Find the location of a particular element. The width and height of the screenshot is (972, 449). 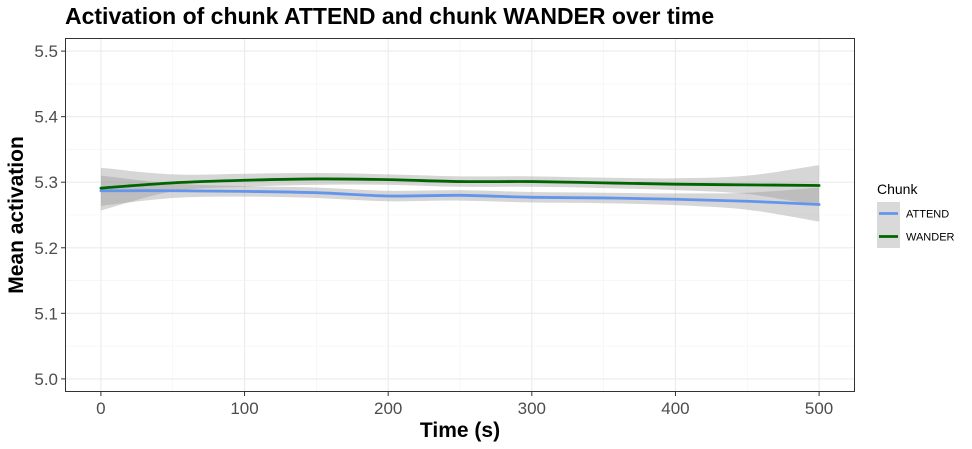

series-lines is located at coordinates (460, 191).